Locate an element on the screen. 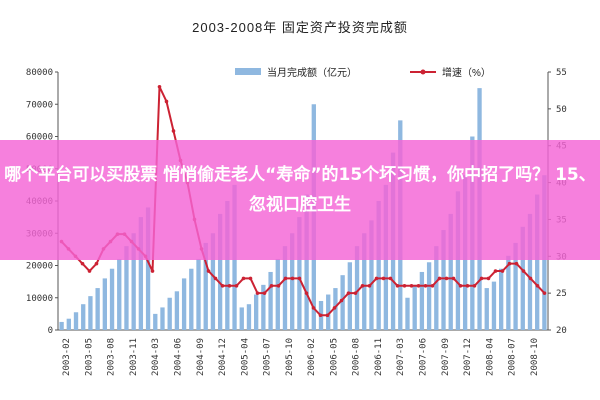  x-tick-label: 2005-07 is located at coordinates (268, 357).